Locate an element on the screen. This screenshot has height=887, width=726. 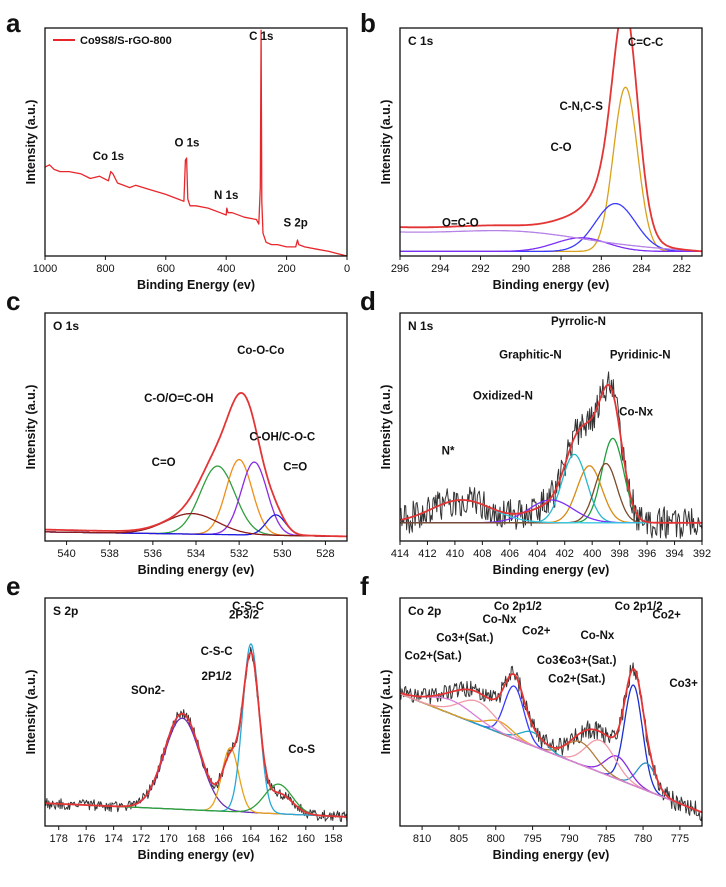
panel-title: S 2p is located at coordinates (65, 611).